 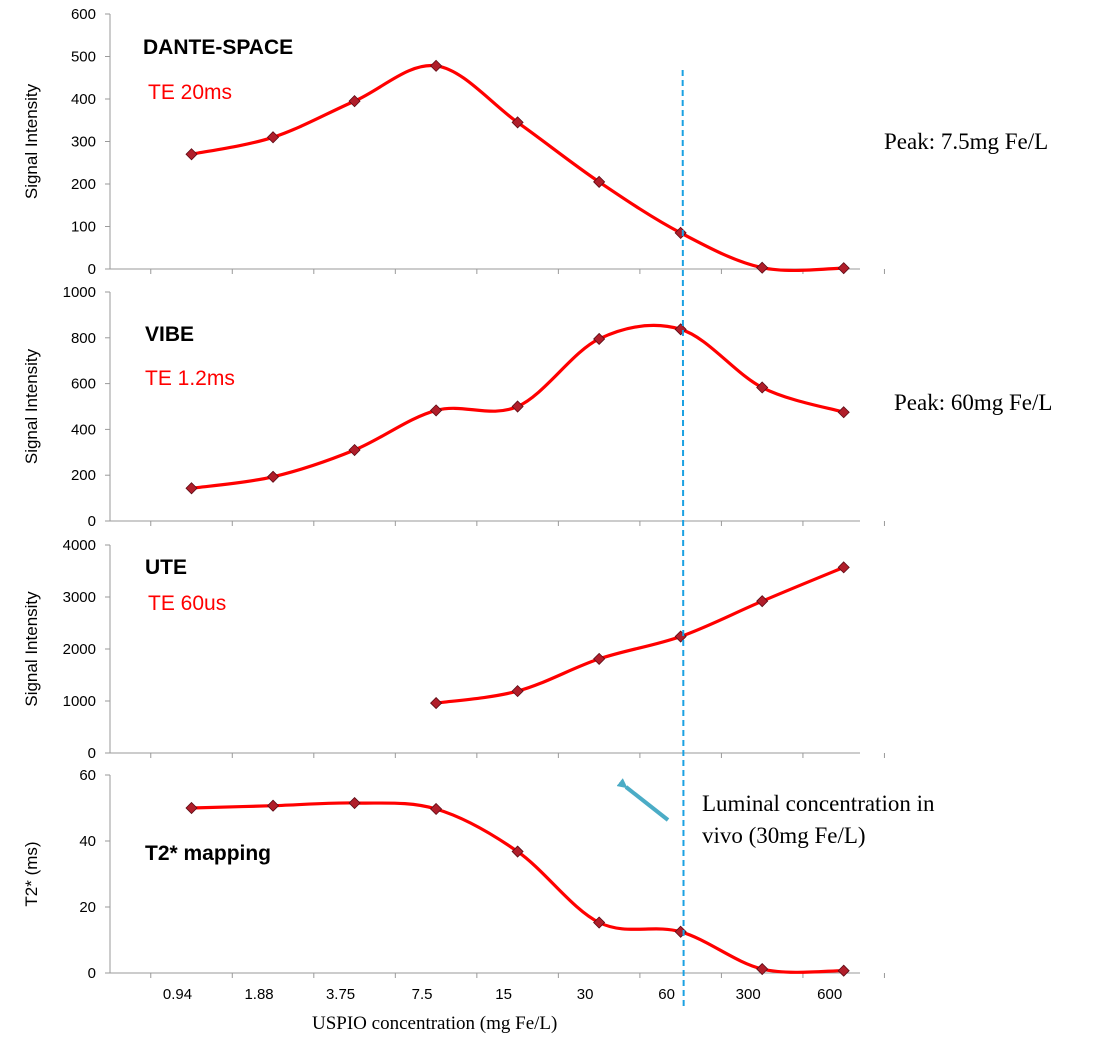 What do you see at coordinates (31, 873) in the screenshot?
I see `y-axis-title-t2star: T2* (ms)` at bounding box center [31, 873].